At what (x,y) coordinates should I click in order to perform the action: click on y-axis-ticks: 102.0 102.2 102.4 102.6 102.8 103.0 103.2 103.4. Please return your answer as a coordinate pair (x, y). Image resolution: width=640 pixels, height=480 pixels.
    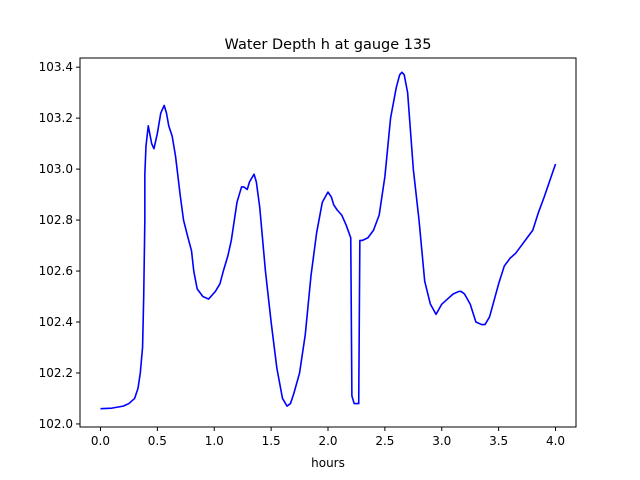
    Looking at the image, I should click on (59, 245).